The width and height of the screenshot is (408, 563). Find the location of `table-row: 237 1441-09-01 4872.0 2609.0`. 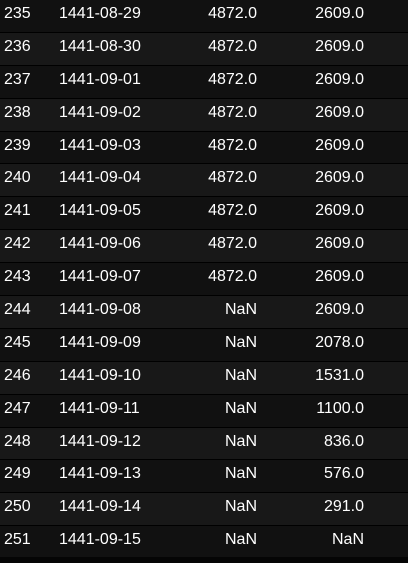

table-row: 237 1441-09-01 4872.0 2609.0 is located at coordinates (204, 82).